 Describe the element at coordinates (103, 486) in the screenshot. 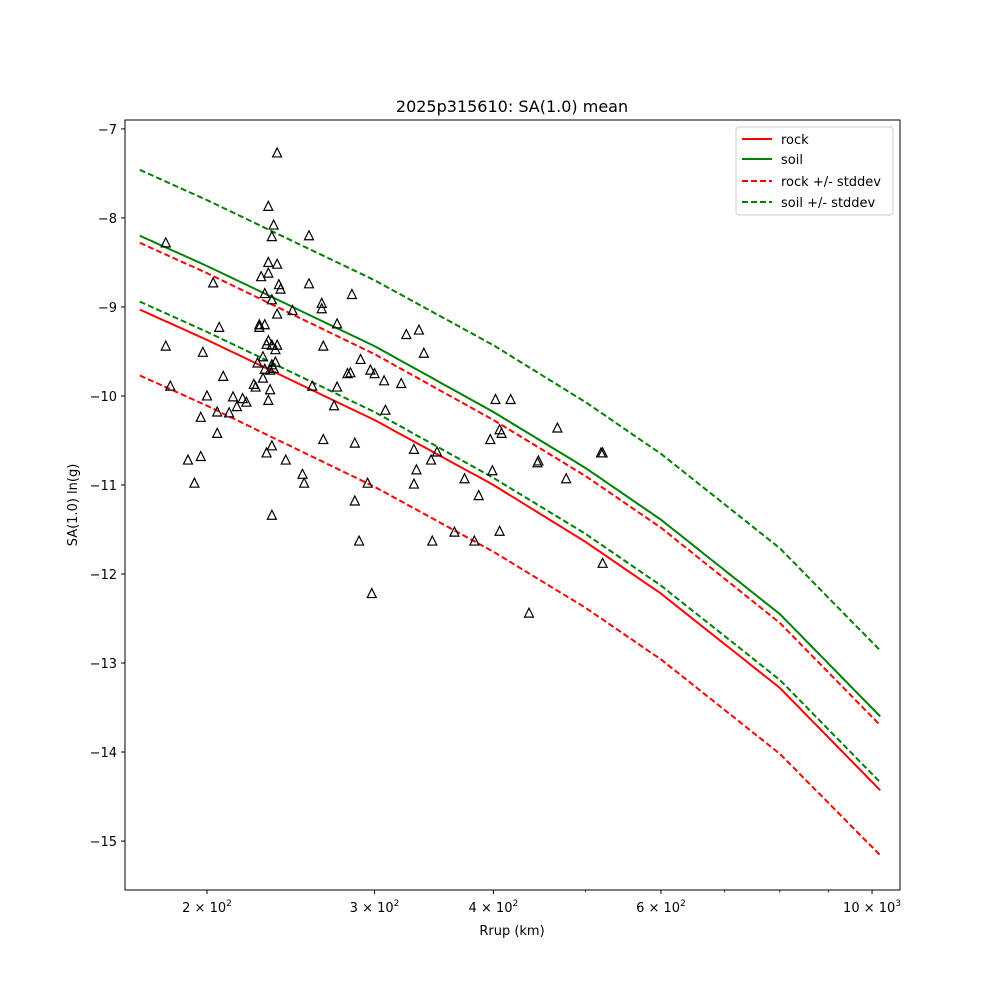

I see `y-tick-label: −11` at that location.